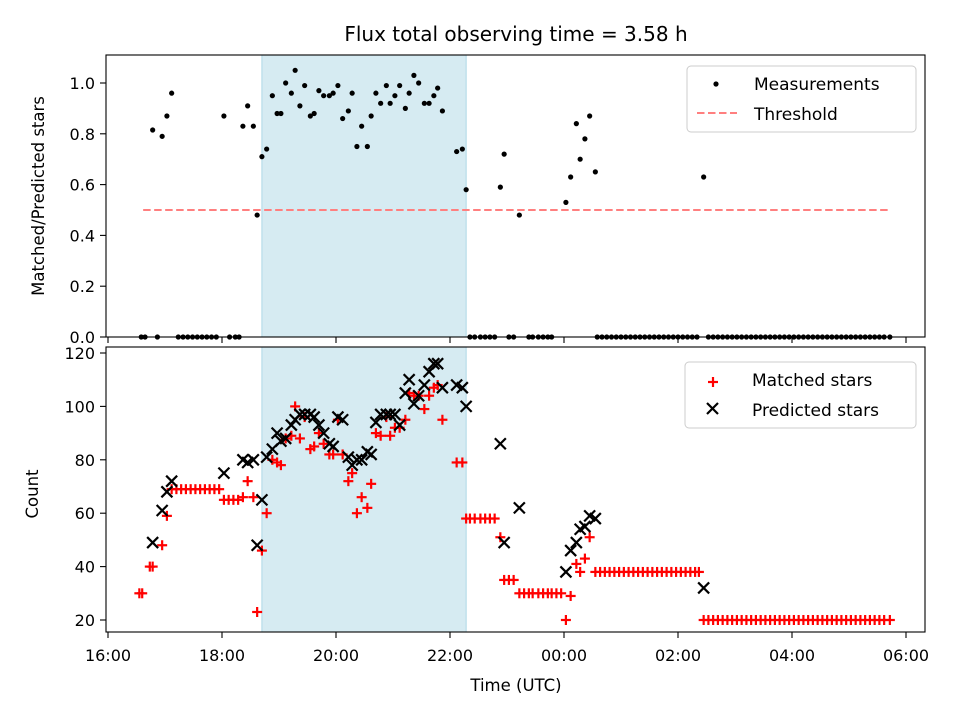 This screenshot has height=720, width=960. I want to click on y-tick-label: 0.0, so click(82, 337).